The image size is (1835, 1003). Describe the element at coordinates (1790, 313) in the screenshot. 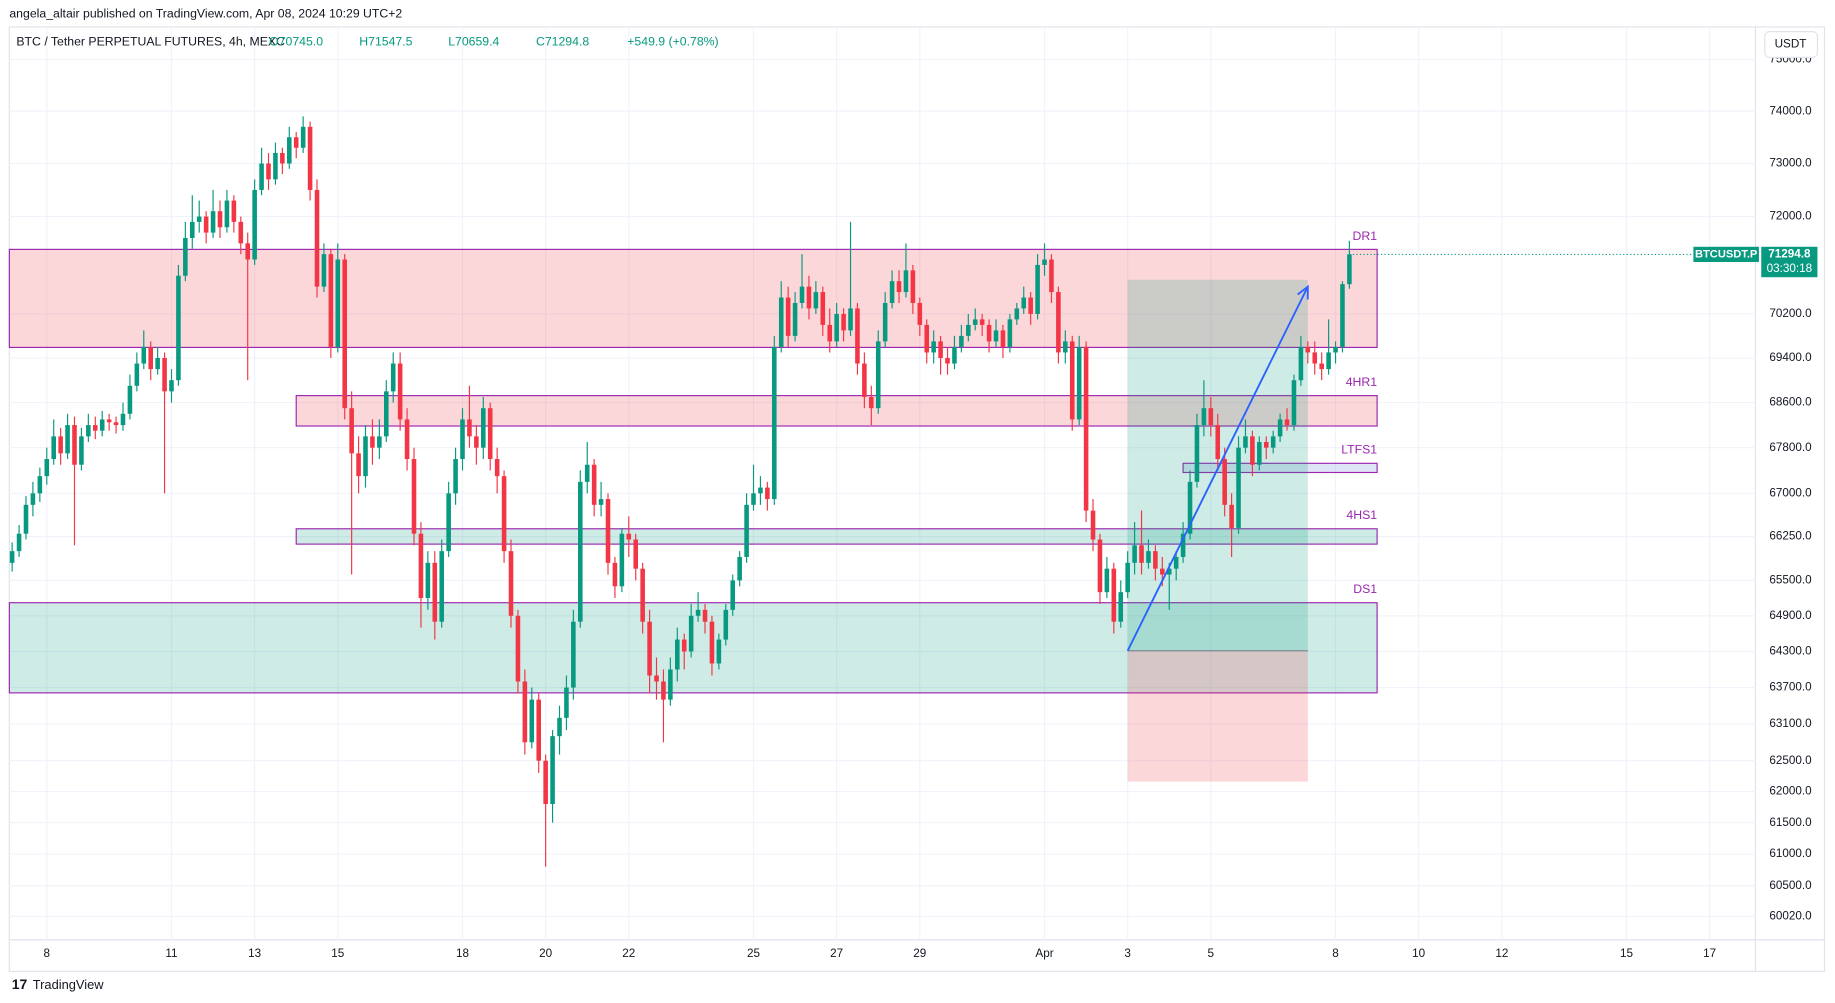

I see `y-tick-label: 70200.0` at that location.